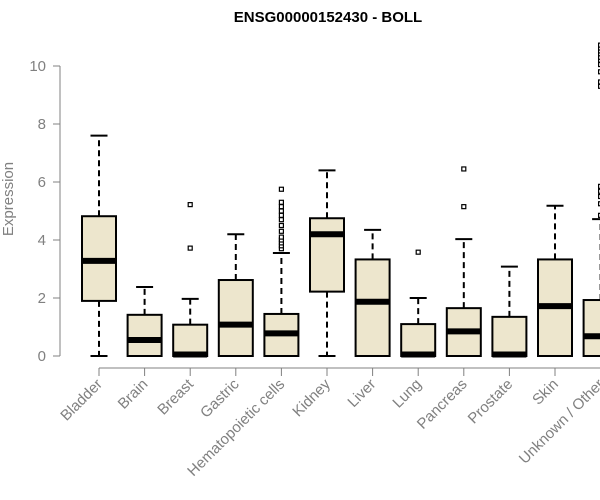  Describe the element at coordinates (220, 398) in the screenshot. I see `x-tick-label: Gastric` at that location.